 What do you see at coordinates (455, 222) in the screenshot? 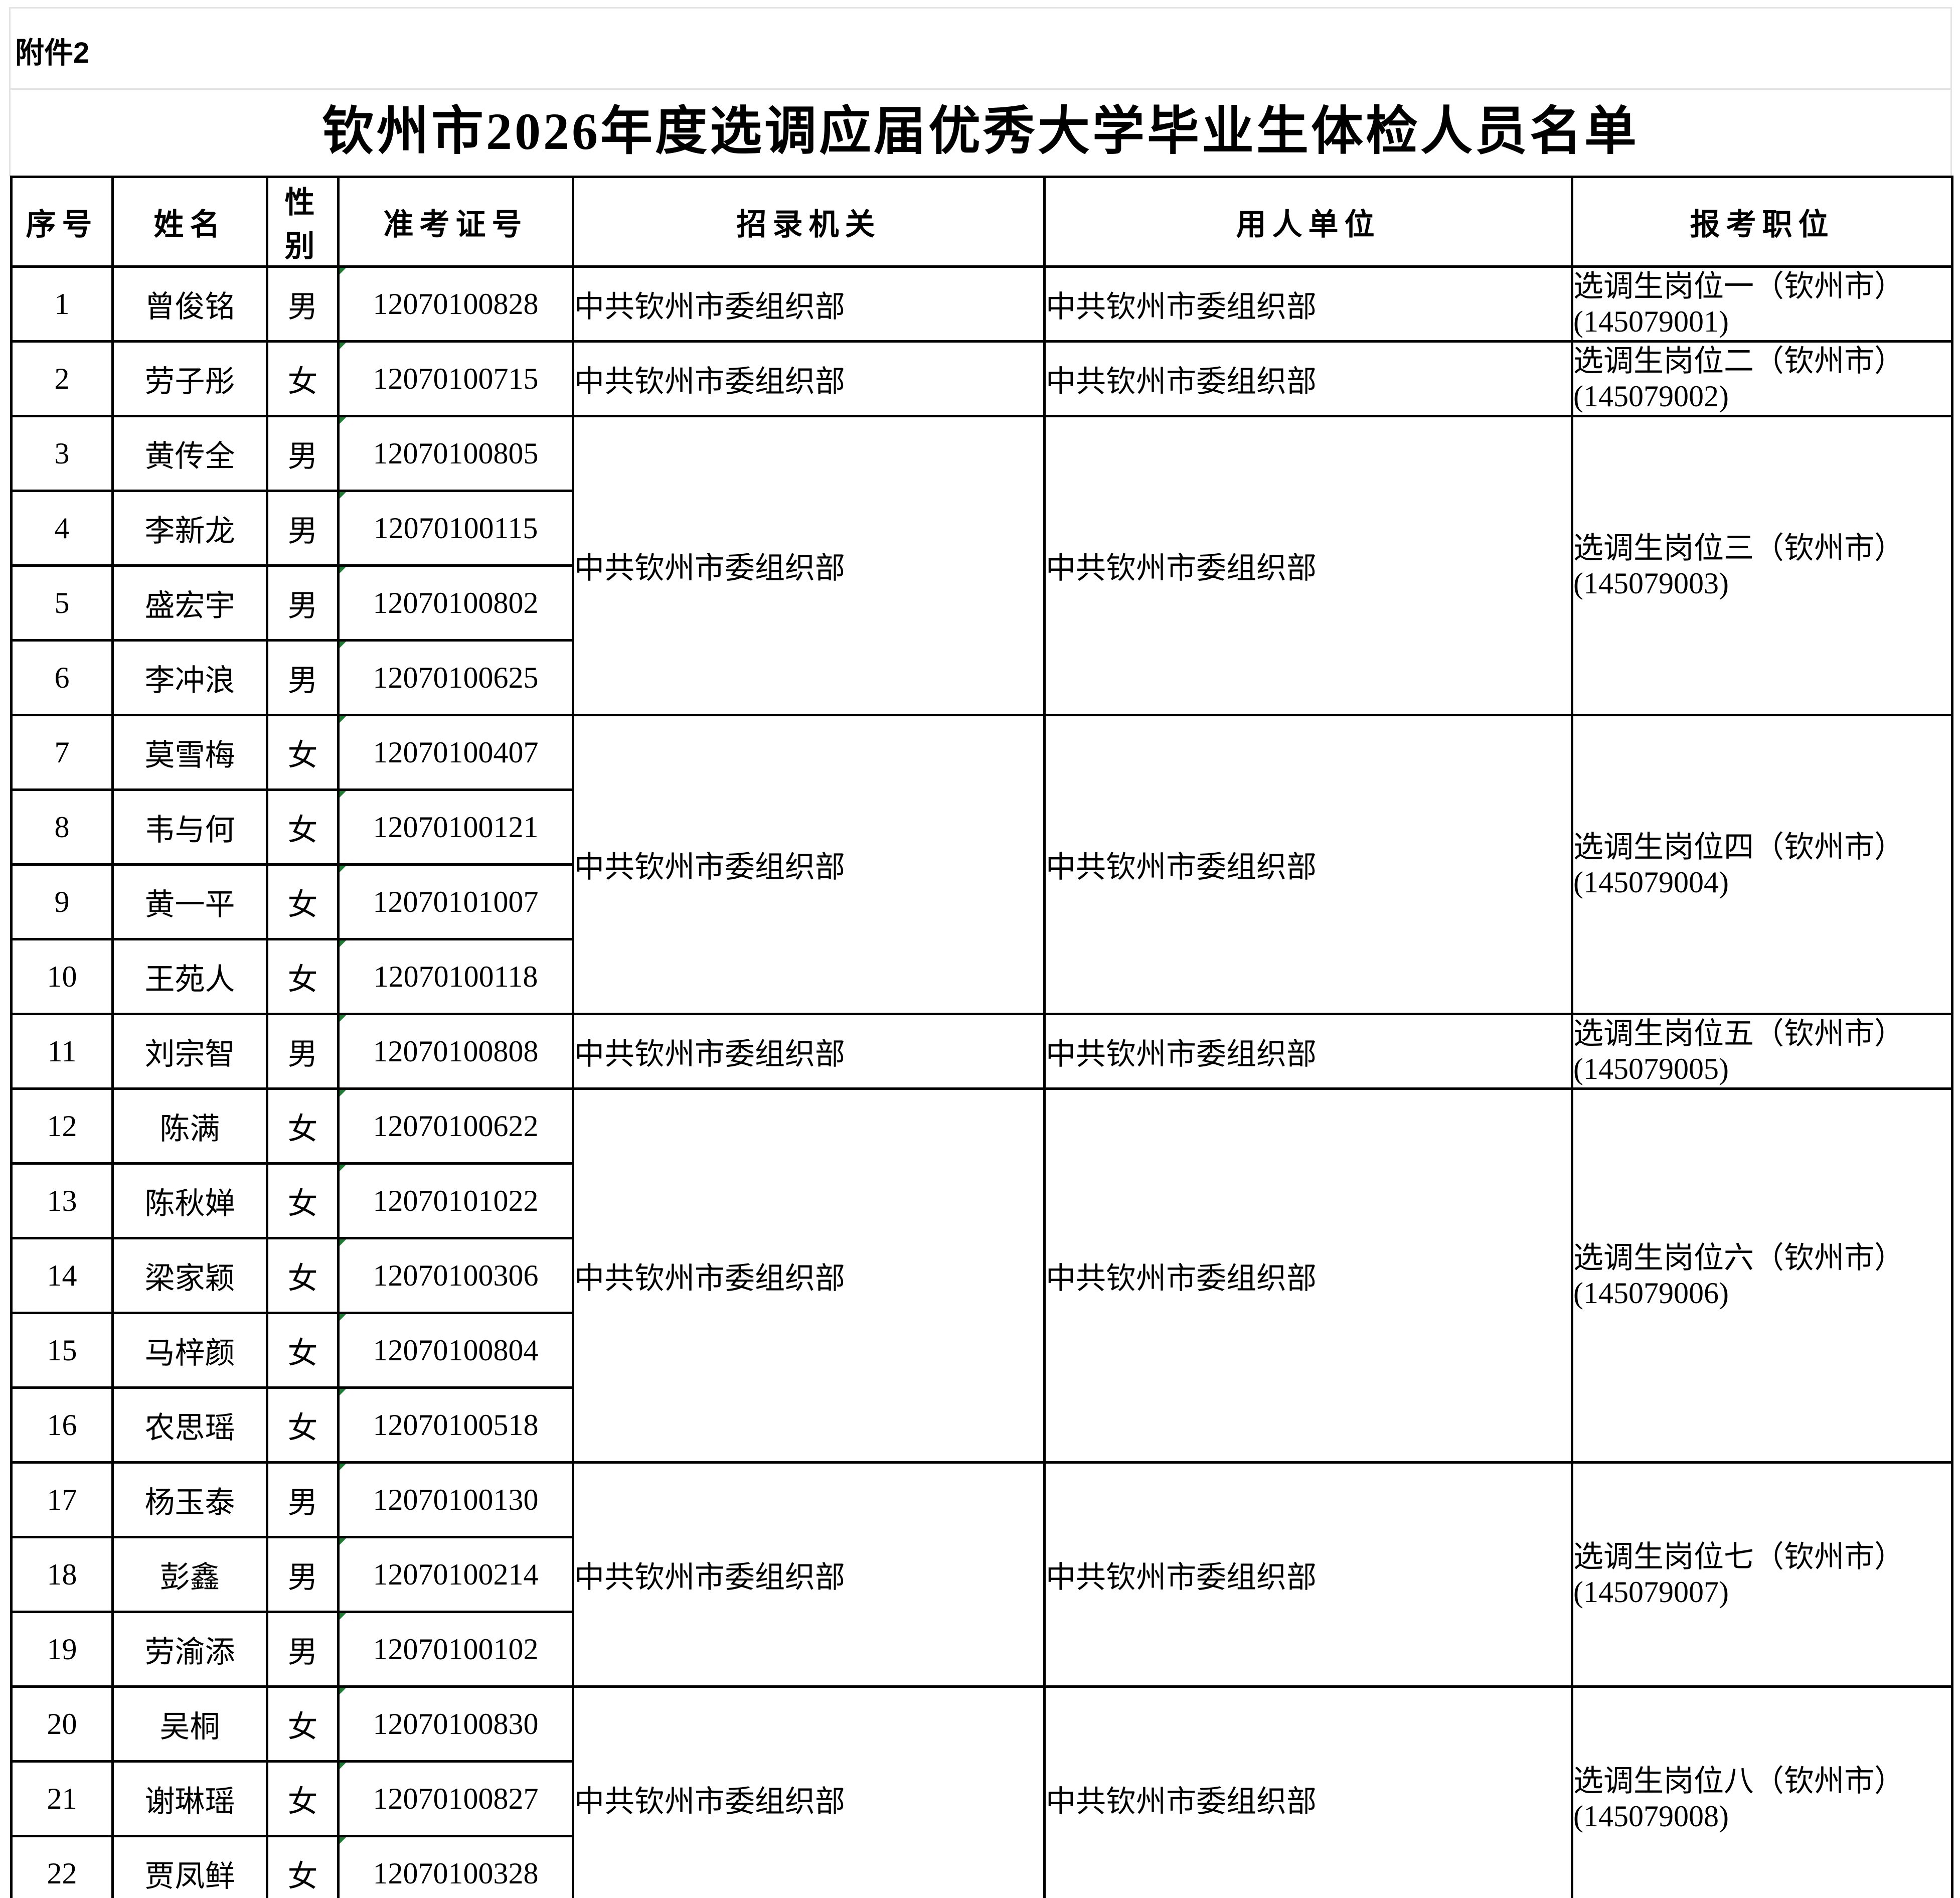
I see `header-ticket: 准考证号` at bounding box center [455, 222].